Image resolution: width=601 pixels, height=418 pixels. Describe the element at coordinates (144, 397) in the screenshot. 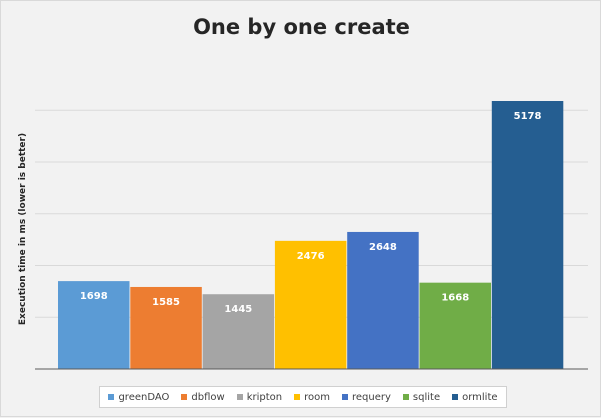

I see `legend-label: greenDAO` at that location.